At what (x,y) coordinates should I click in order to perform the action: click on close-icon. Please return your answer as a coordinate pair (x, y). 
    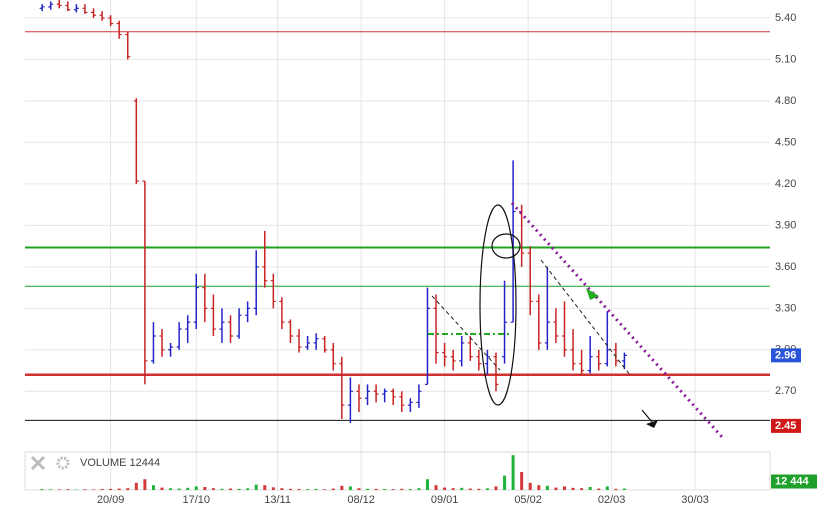
    Looking at the image, I should click on (38, 463).